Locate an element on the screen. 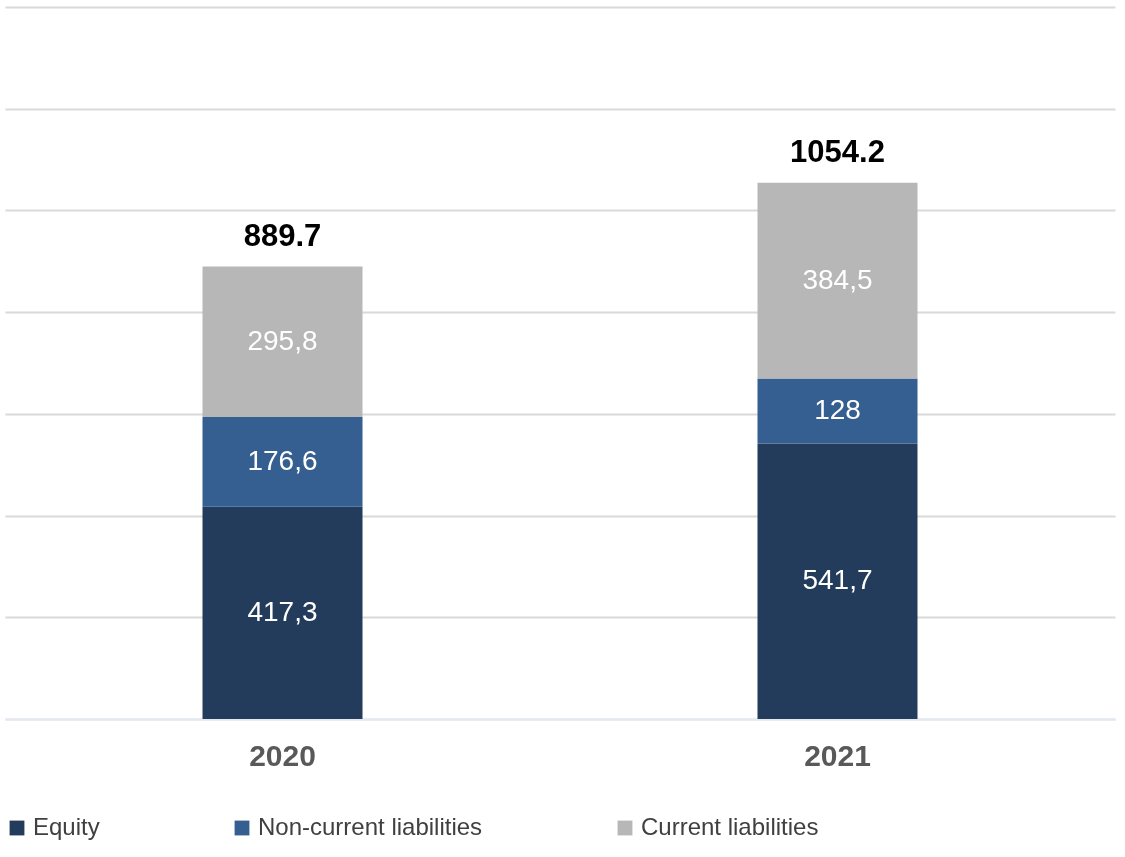  data-label: 384,5 is located at coordinates (837, 279).